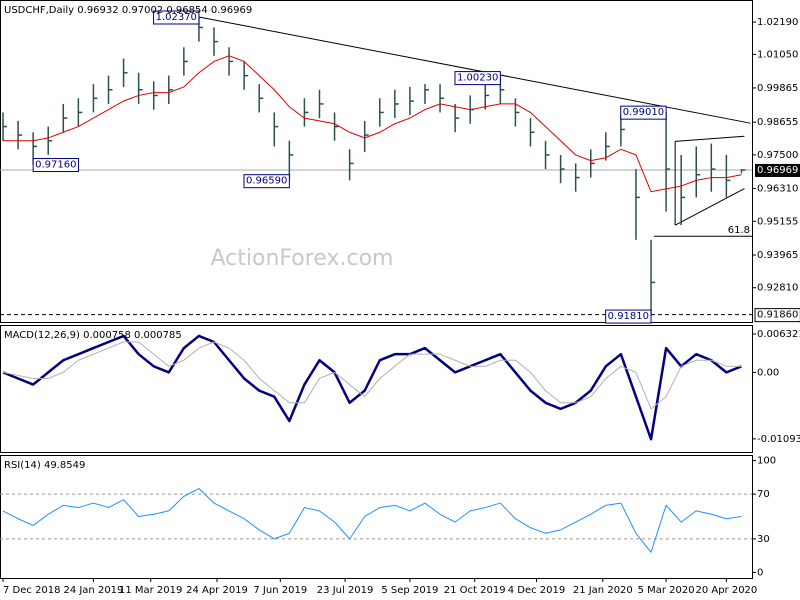 The image size is (800, 600). I want to click on y-tick-label: 0.96310, so click(777, 189).